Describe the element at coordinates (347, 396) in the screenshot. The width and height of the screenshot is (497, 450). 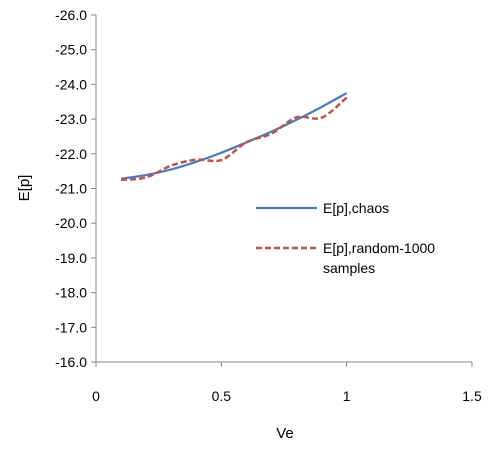
I see `x-tick-label: 1` at that location.